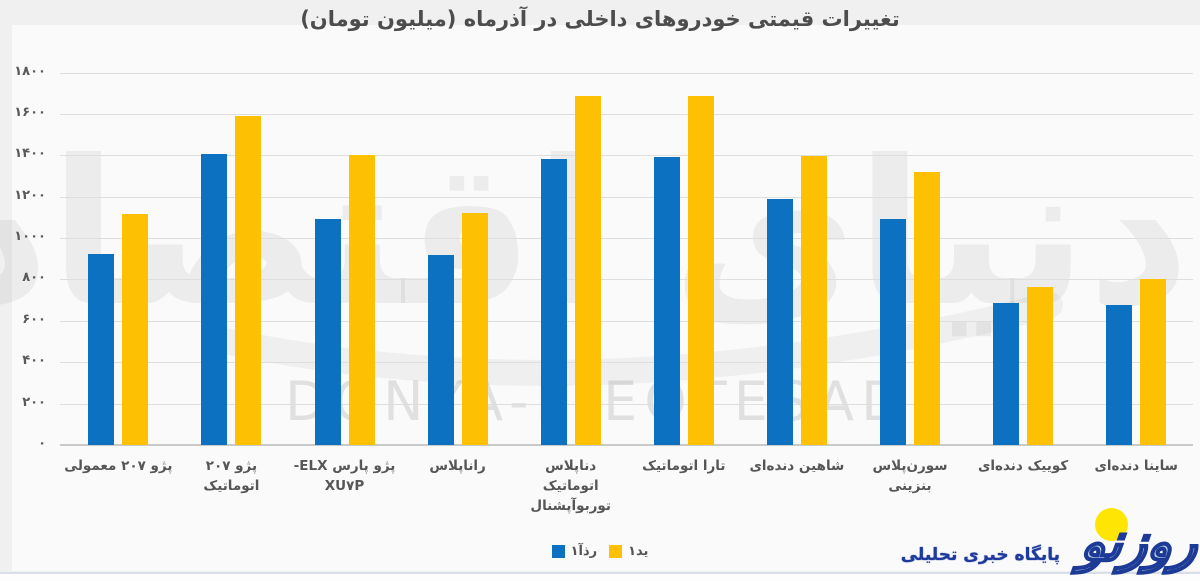  What do you see at coordinates (34, 319) in the screenshot?
I see `y-tick-label: ۶۰۰` at bounding box center [34, 319].